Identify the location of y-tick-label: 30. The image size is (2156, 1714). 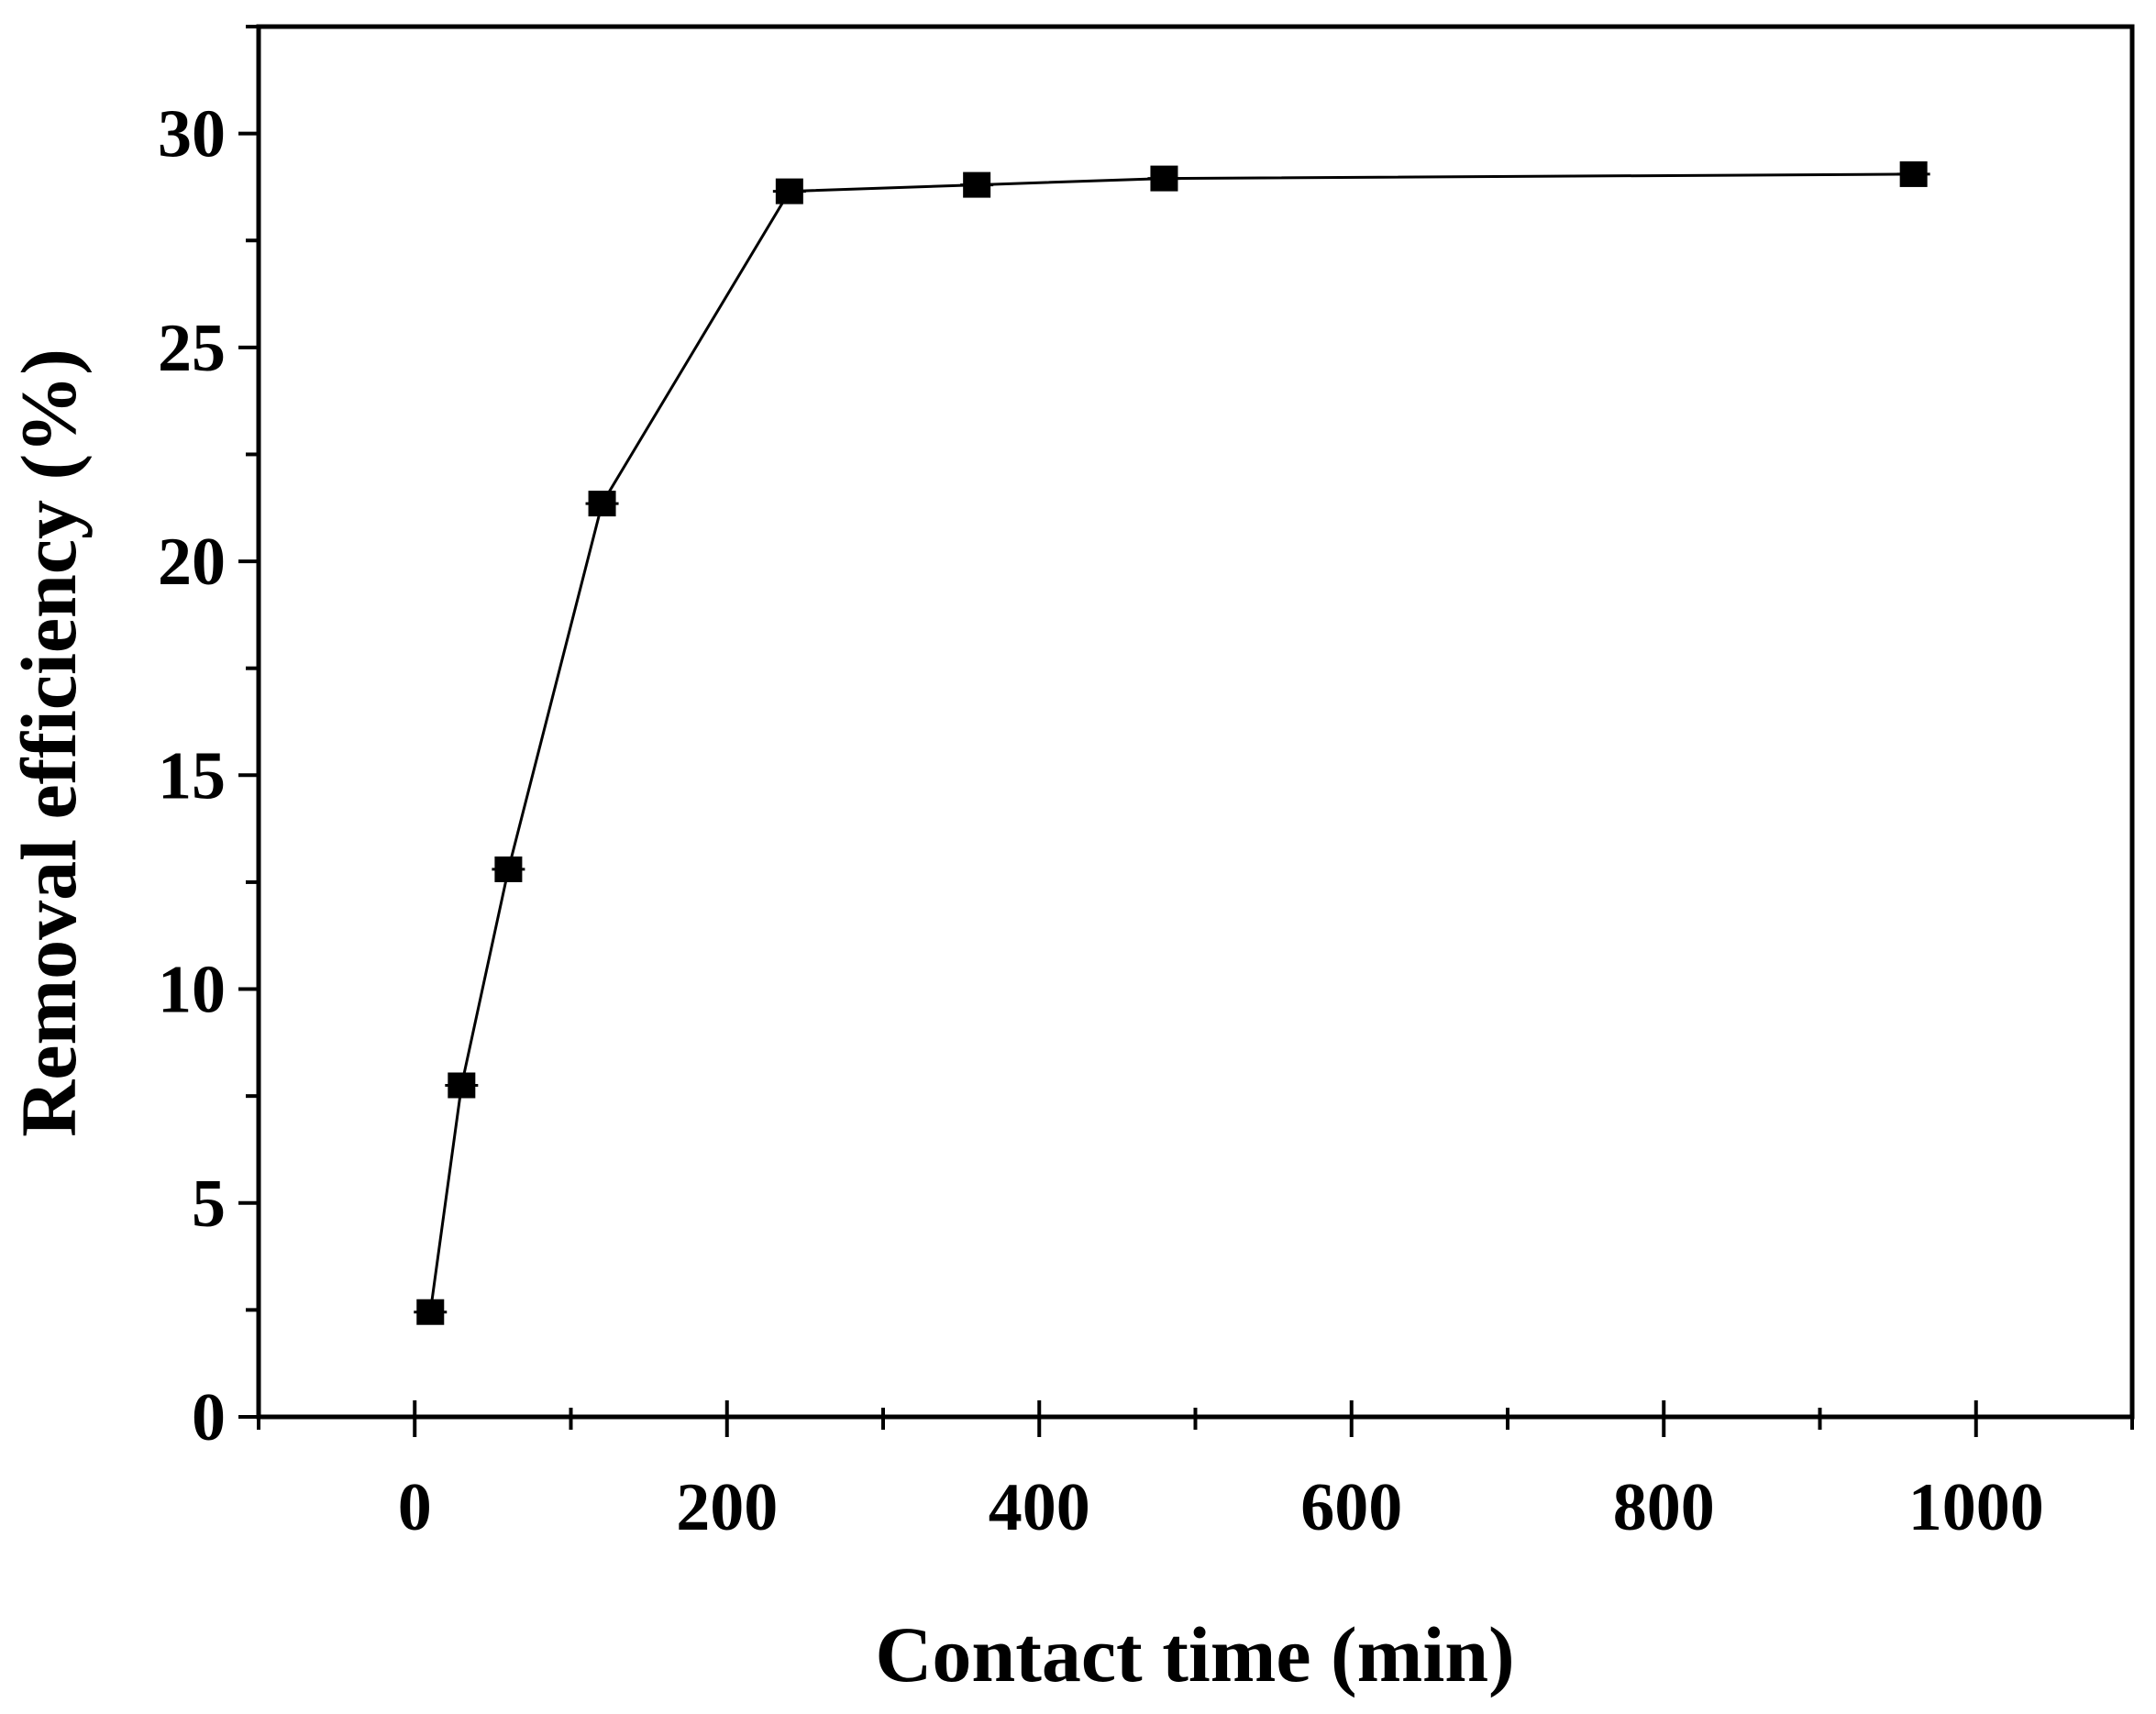
(192, 134).